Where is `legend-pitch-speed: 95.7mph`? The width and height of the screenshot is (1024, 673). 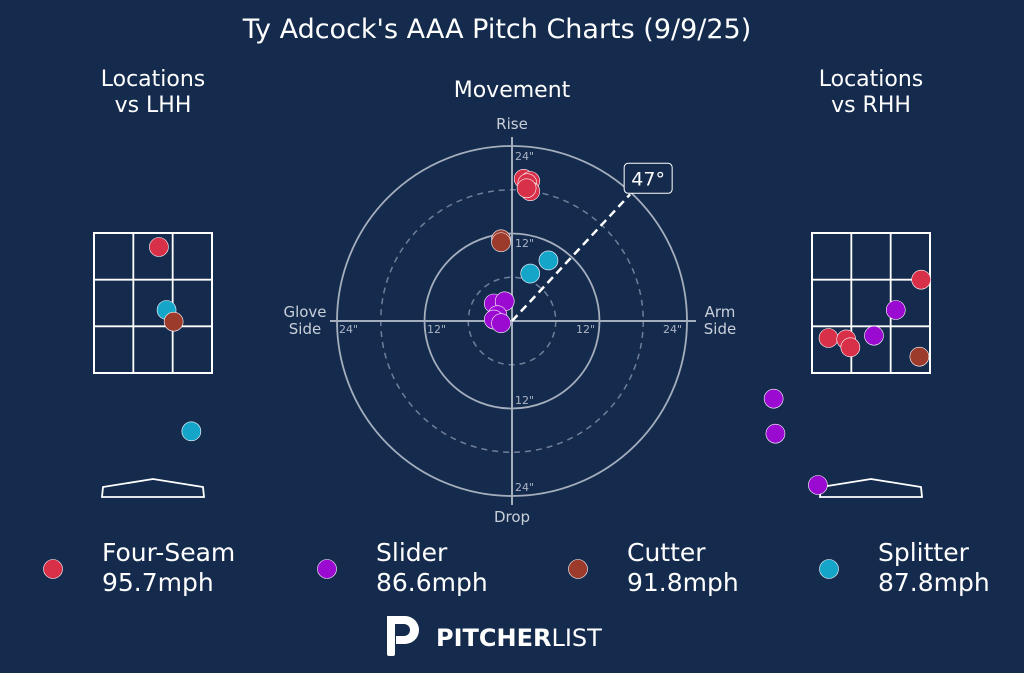
legend-pitch-speed: 95.7mph is located at coordinates (158, 582).